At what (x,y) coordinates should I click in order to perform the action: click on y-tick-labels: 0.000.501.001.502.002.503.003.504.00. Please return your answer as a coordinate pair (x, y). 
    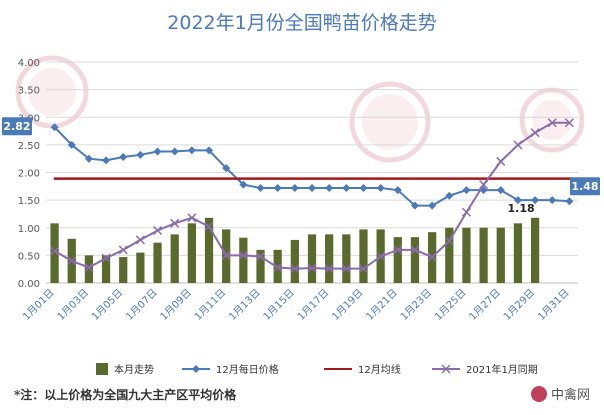
    Looking at the image, I should click on (29, 174).